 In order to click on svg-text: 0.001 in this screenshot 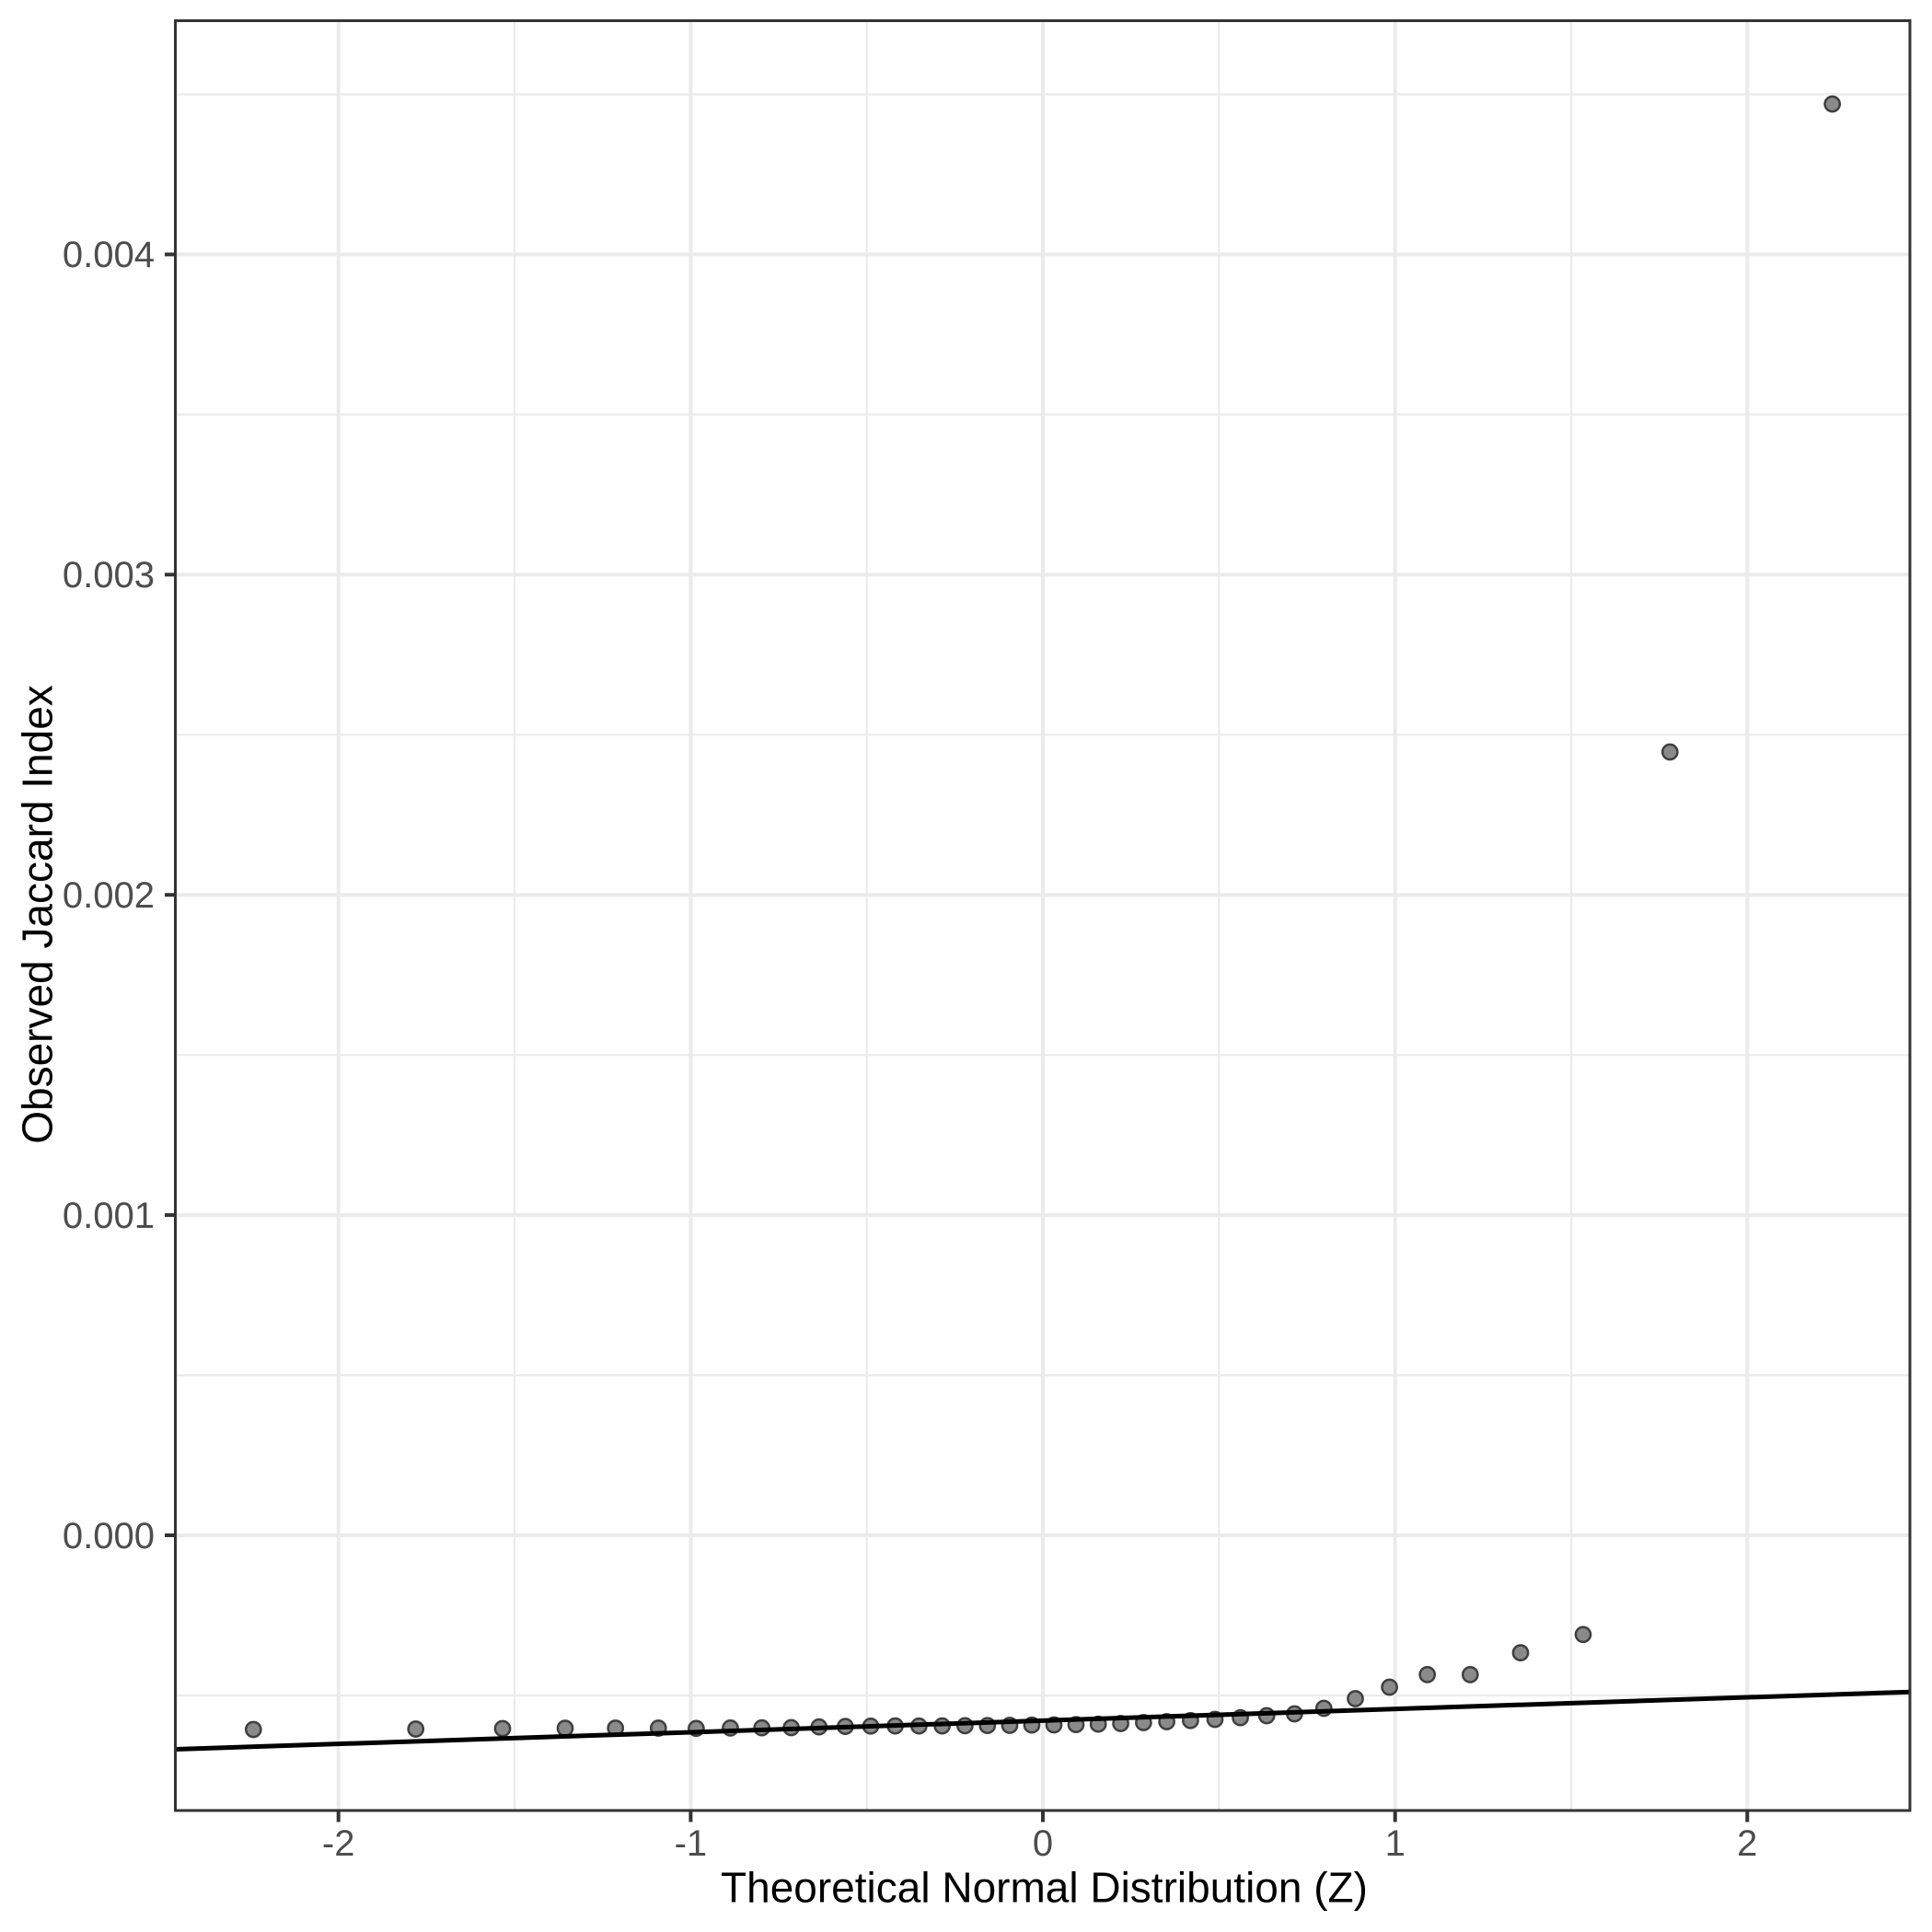, I will do `click(109, 1216)`.